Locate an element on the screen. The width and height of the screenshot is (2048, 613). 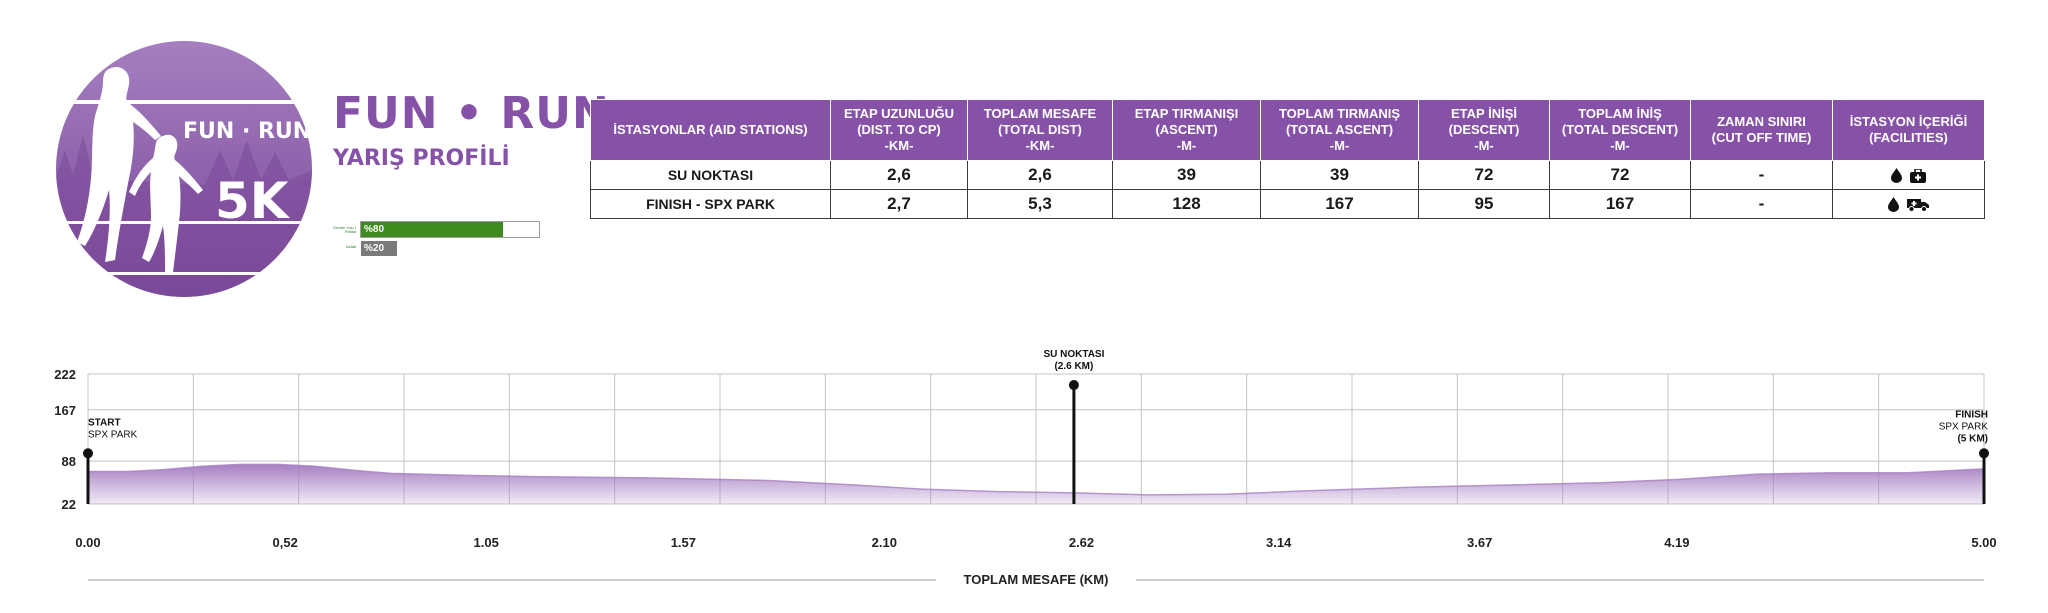
surface-bar-trail: %80 is located at coordinates (450, 229).